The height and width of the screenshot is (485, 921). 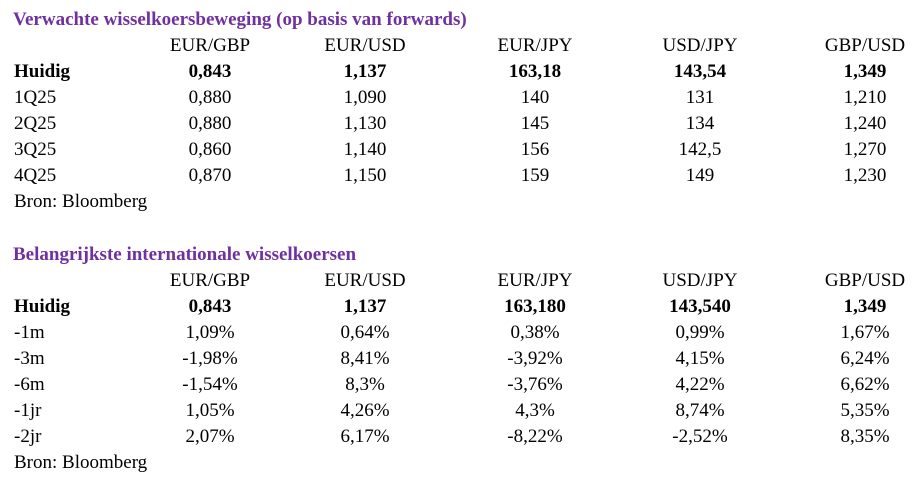 I want to click on row-label: 2Q25, so click(x=35, y=123).